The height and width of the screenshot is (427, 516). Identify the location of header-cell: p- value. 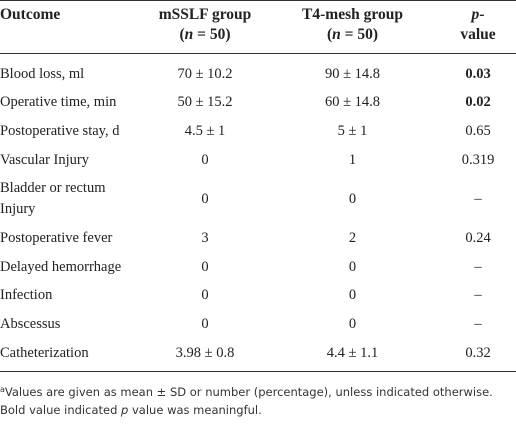
(478, 27).